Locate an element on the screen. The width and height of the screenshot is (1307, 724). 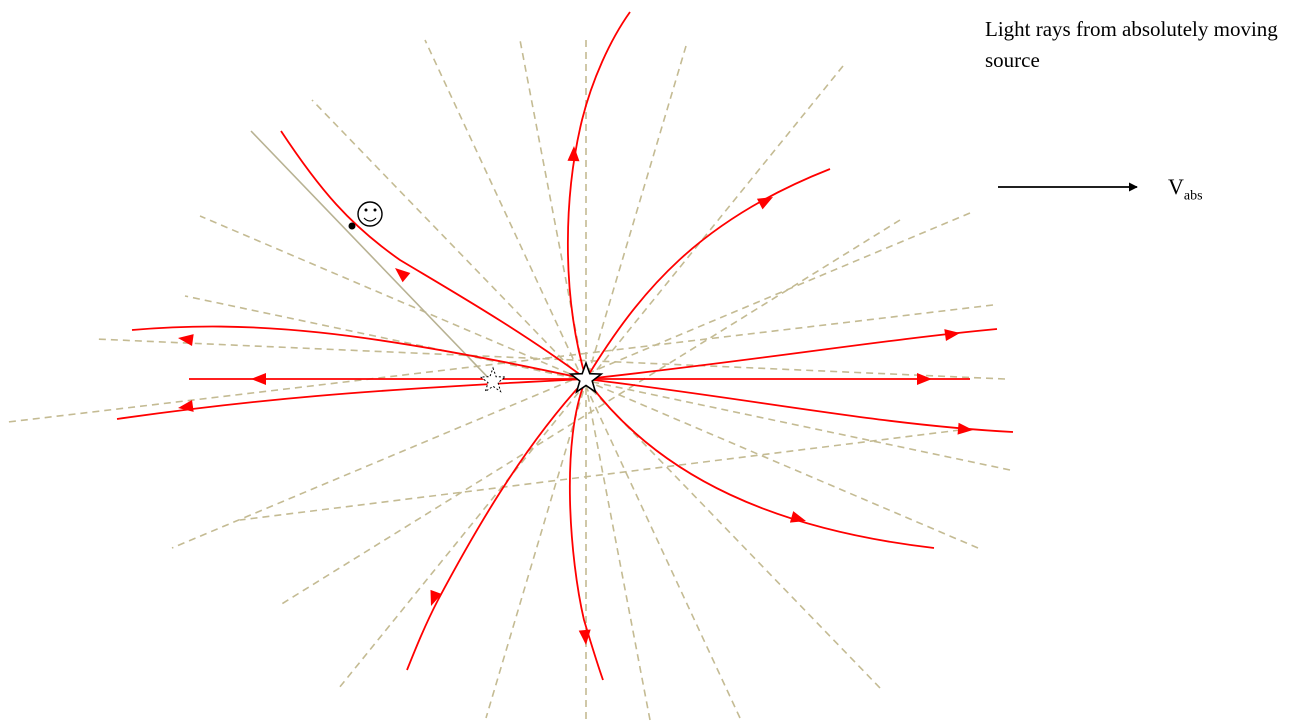
velocity-label: Vabs is located at coordinates (1185, 189).